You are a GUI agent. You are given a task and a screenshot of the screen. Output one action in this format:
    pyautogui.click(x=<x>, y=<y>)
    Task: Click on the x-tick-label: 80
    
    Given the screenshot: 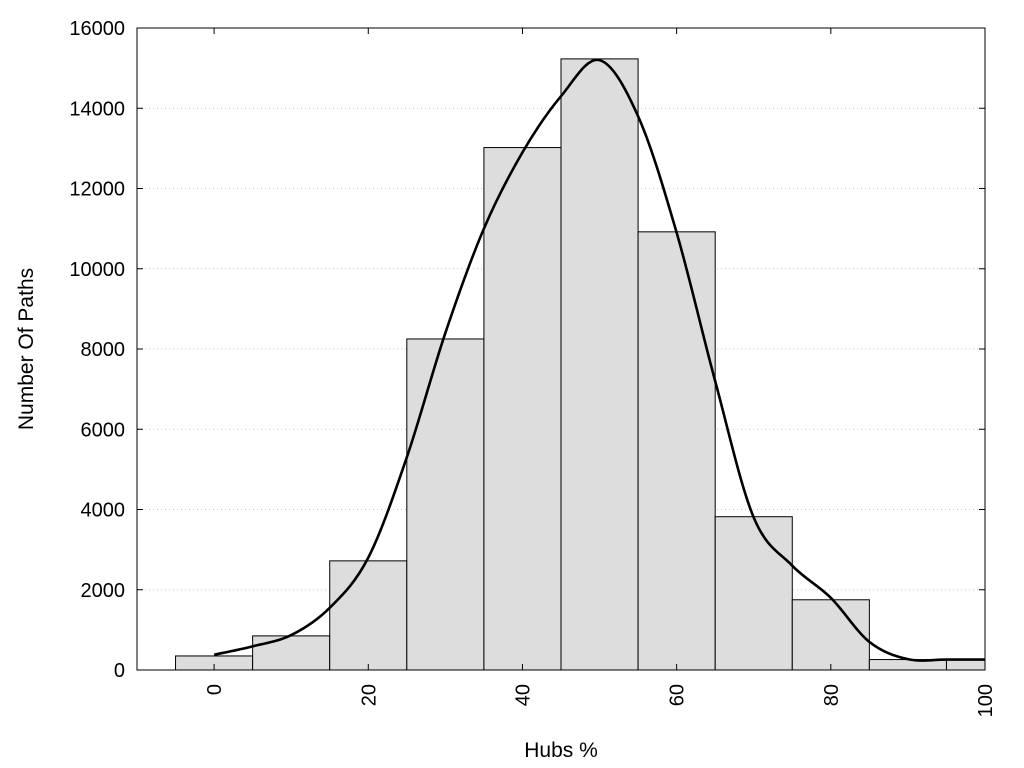 What is the action you would take?
    pyautogui.click(x=832, y=695)
    